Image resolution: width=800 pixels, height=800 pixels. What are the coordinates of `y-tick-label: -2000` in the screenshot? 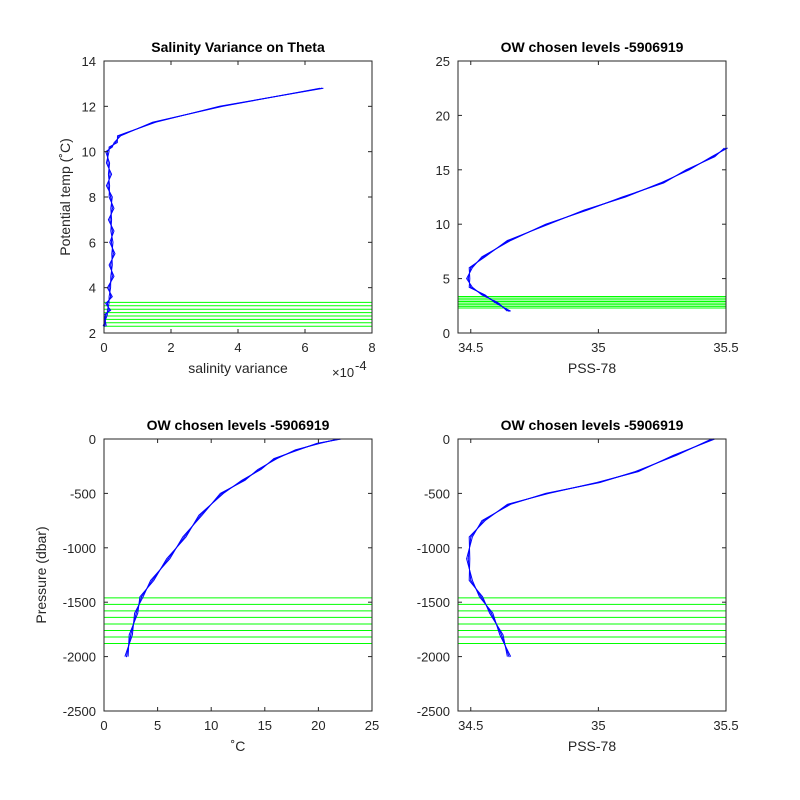 It's located at (79, 657).